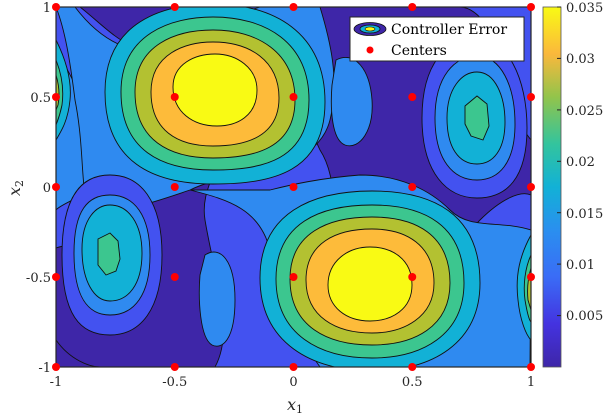 The width and height of the screenshot is (604, 416). I want to click on x-tick-labels: -1 -0.5 0 0.5 1, so click(292, 382).